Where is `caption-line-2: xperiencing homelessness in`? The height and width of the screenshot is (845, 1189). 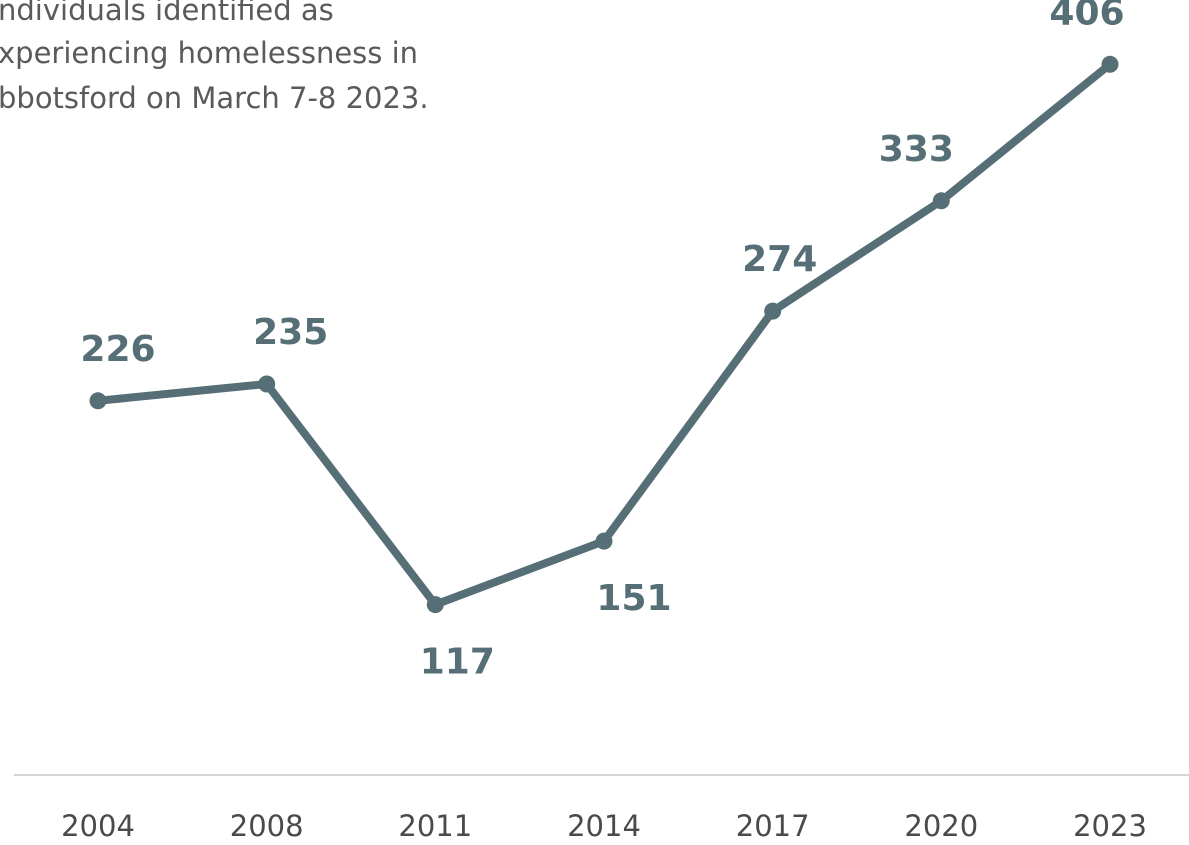
caption-line-2: xperiencing homelessness in is located at coordinates (209, 53).